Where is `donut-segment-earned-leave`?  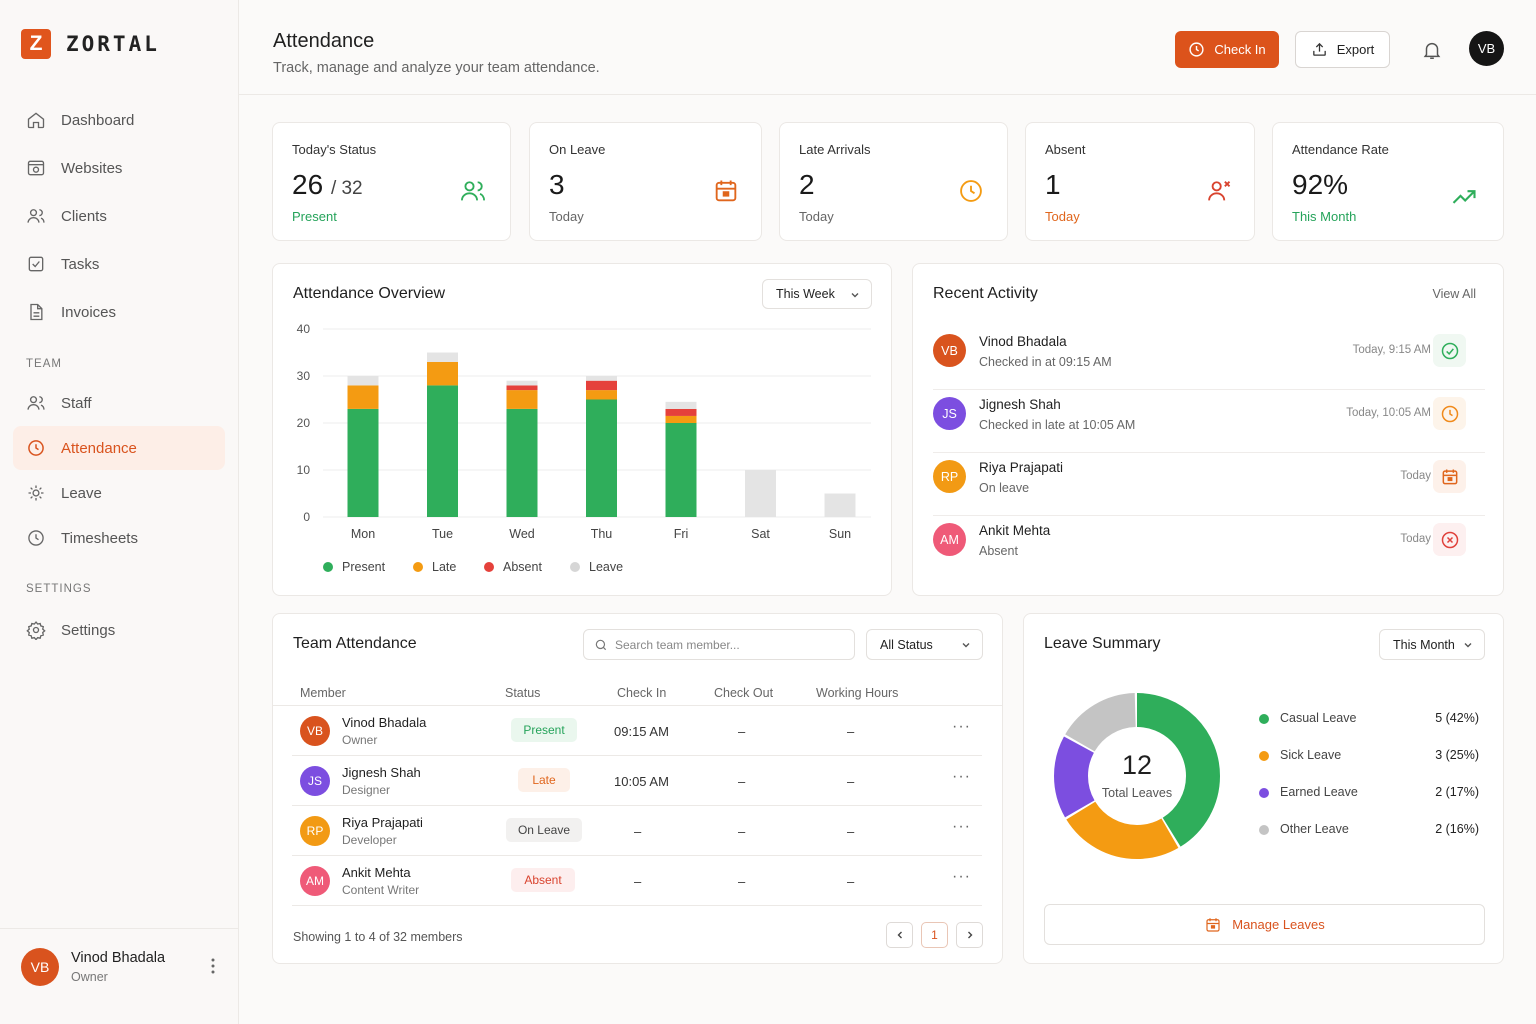
donut-segment-earned-leave is located at coordinates (1137, 776).